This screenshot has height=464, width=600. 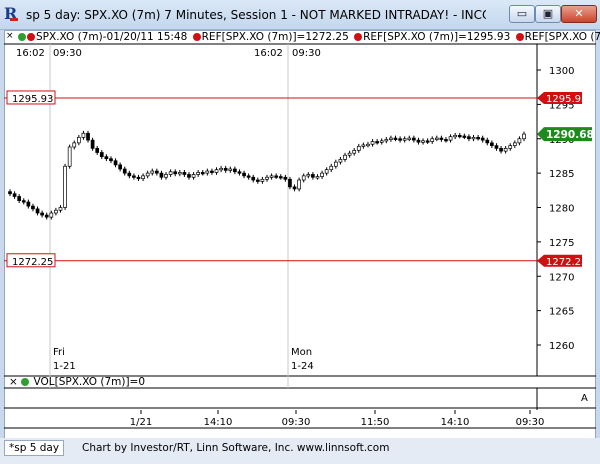 What do you see at coordinates (561, 209) in the screenshot?
I see `price-tick-label: 1280` at bounding box center [561, 209].